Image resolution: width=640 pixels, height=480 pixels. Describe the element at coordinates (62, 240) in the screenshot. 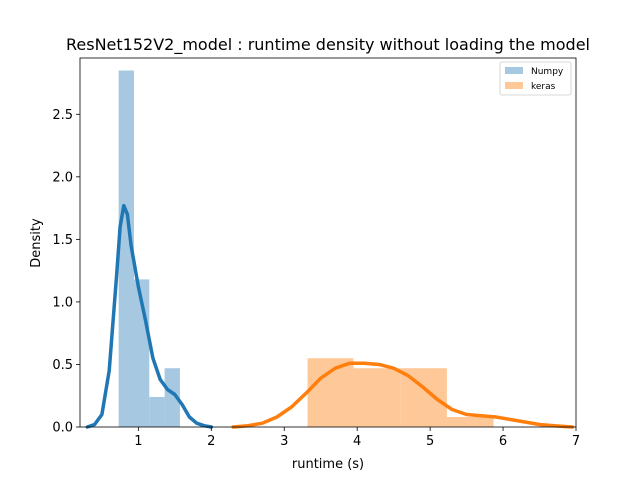

I see `y-tick-label: 1.5` at that location.